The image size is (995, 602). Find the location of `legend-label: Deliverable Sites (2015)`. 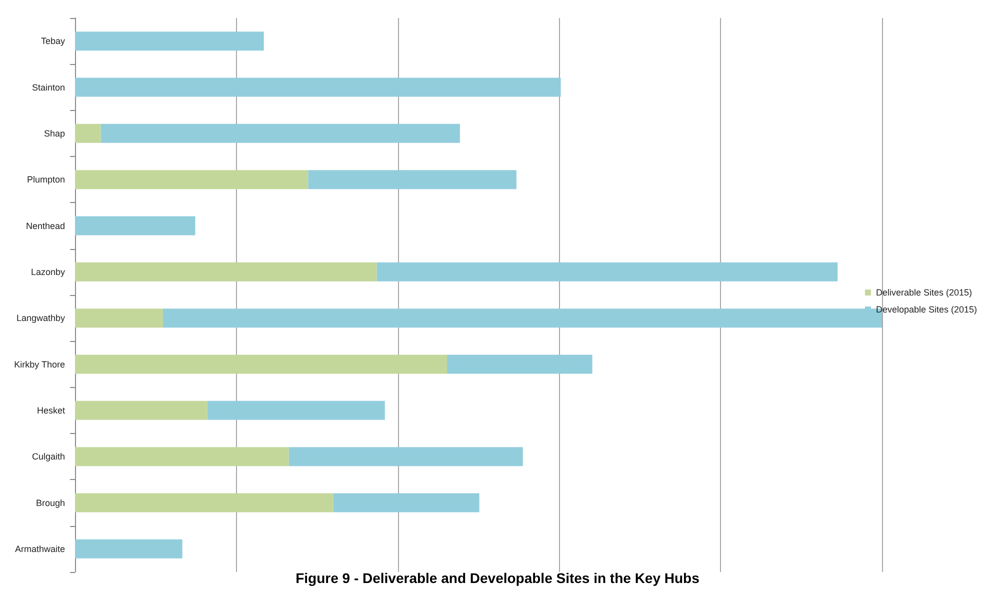

legend-label: Deliverable Sites (2015) is located at coordinates (924, 293).